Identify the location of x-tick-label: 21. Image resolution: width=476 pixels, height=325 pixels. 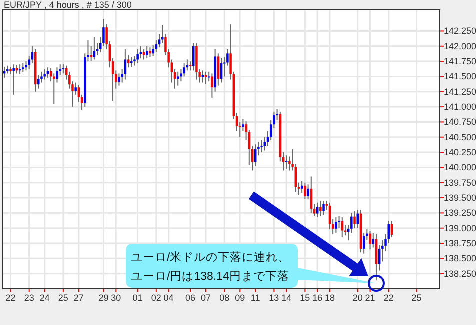
(370, 298).